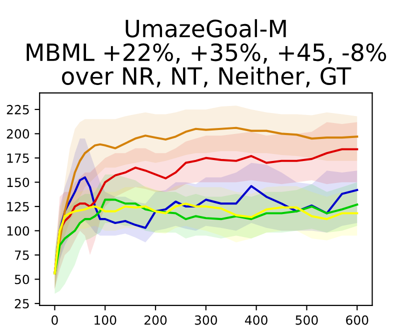  I want to click on y-tick-label: 75, so click(21, 255).